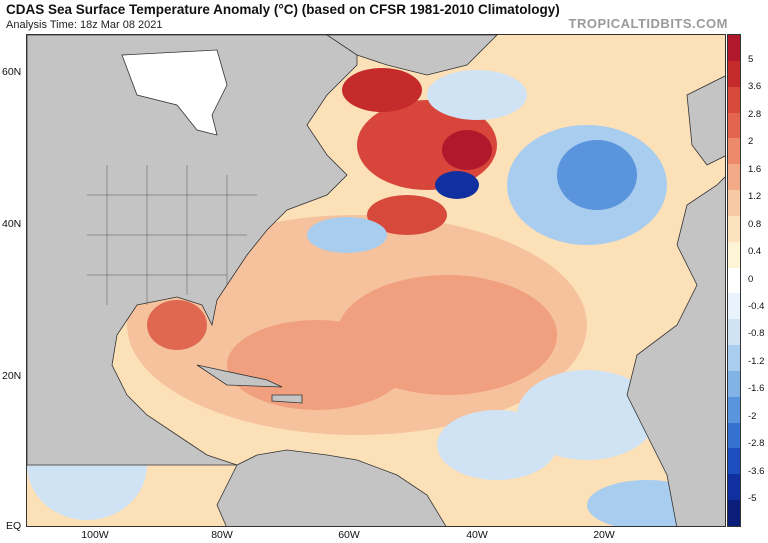  Describe the element at coordinates (751, 142) in the screenshot. I see `colorbar-label: 2` at that location.